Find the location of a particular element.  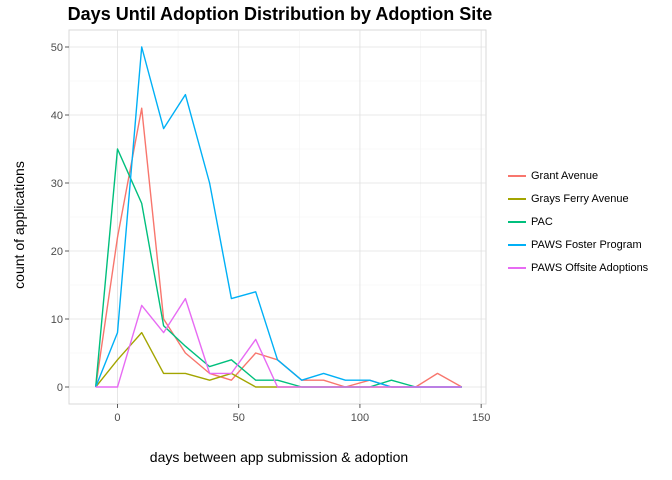

x-tick-label: 50 is located at coordinates (239, 418).